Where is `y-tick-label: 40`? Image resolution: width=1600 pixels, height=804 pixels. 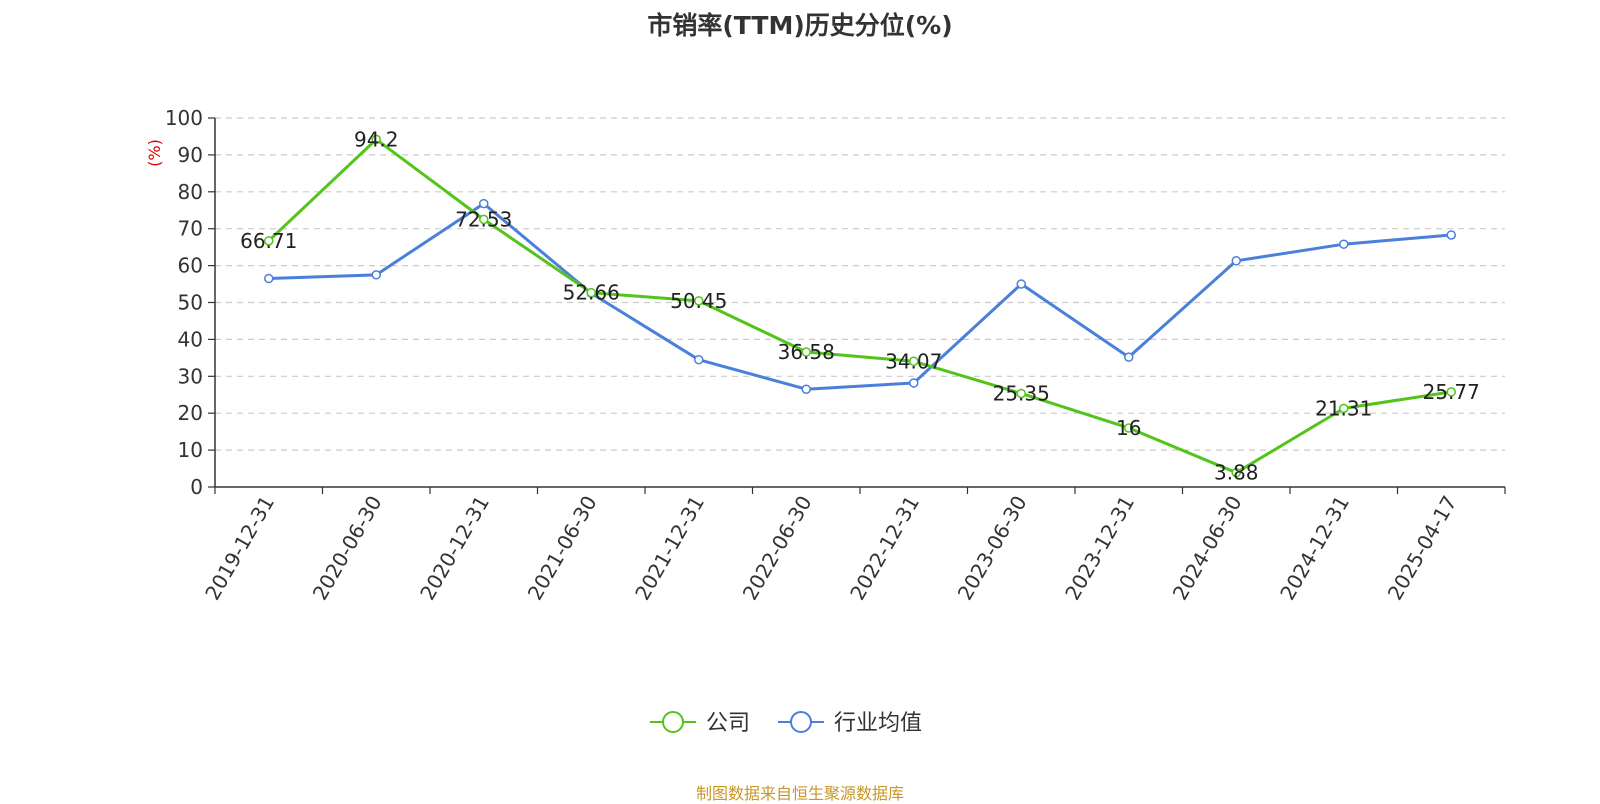
y-tick-label: 40 is located at coordinates (190, 339).